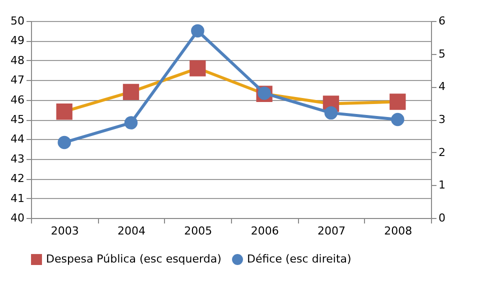 The width and height of the screenshot is (495, 300). What do you see at coordinates (17, 139) in the screenshot?
I see `y-tick-label: 44` at bounding box center [17, 139].